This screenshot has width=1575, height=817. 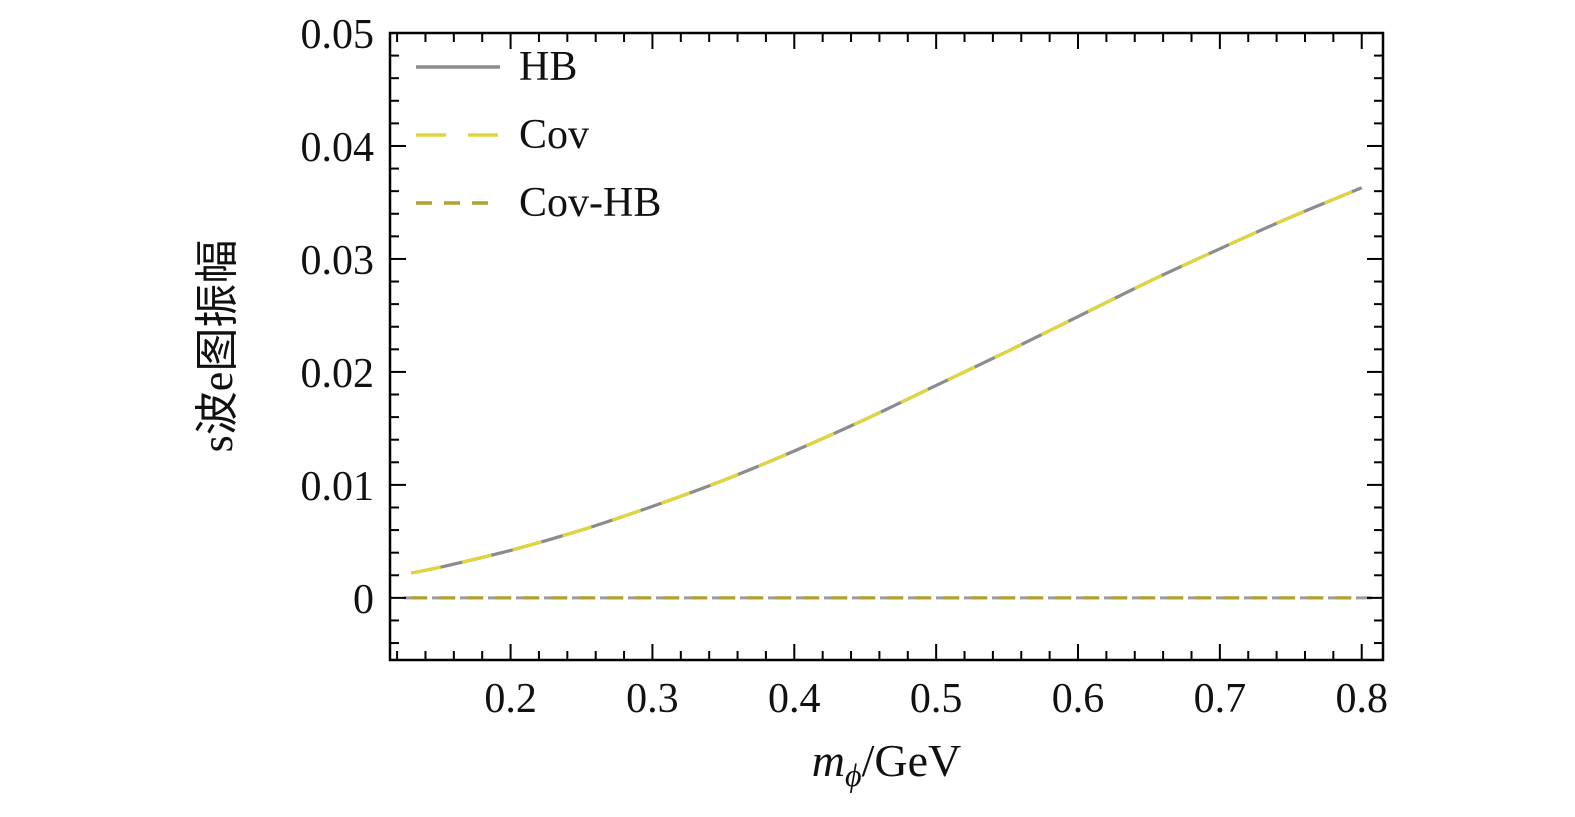 I want to click on legend-item-cov-hb: Cov-HB, so click(x=536, y=202).